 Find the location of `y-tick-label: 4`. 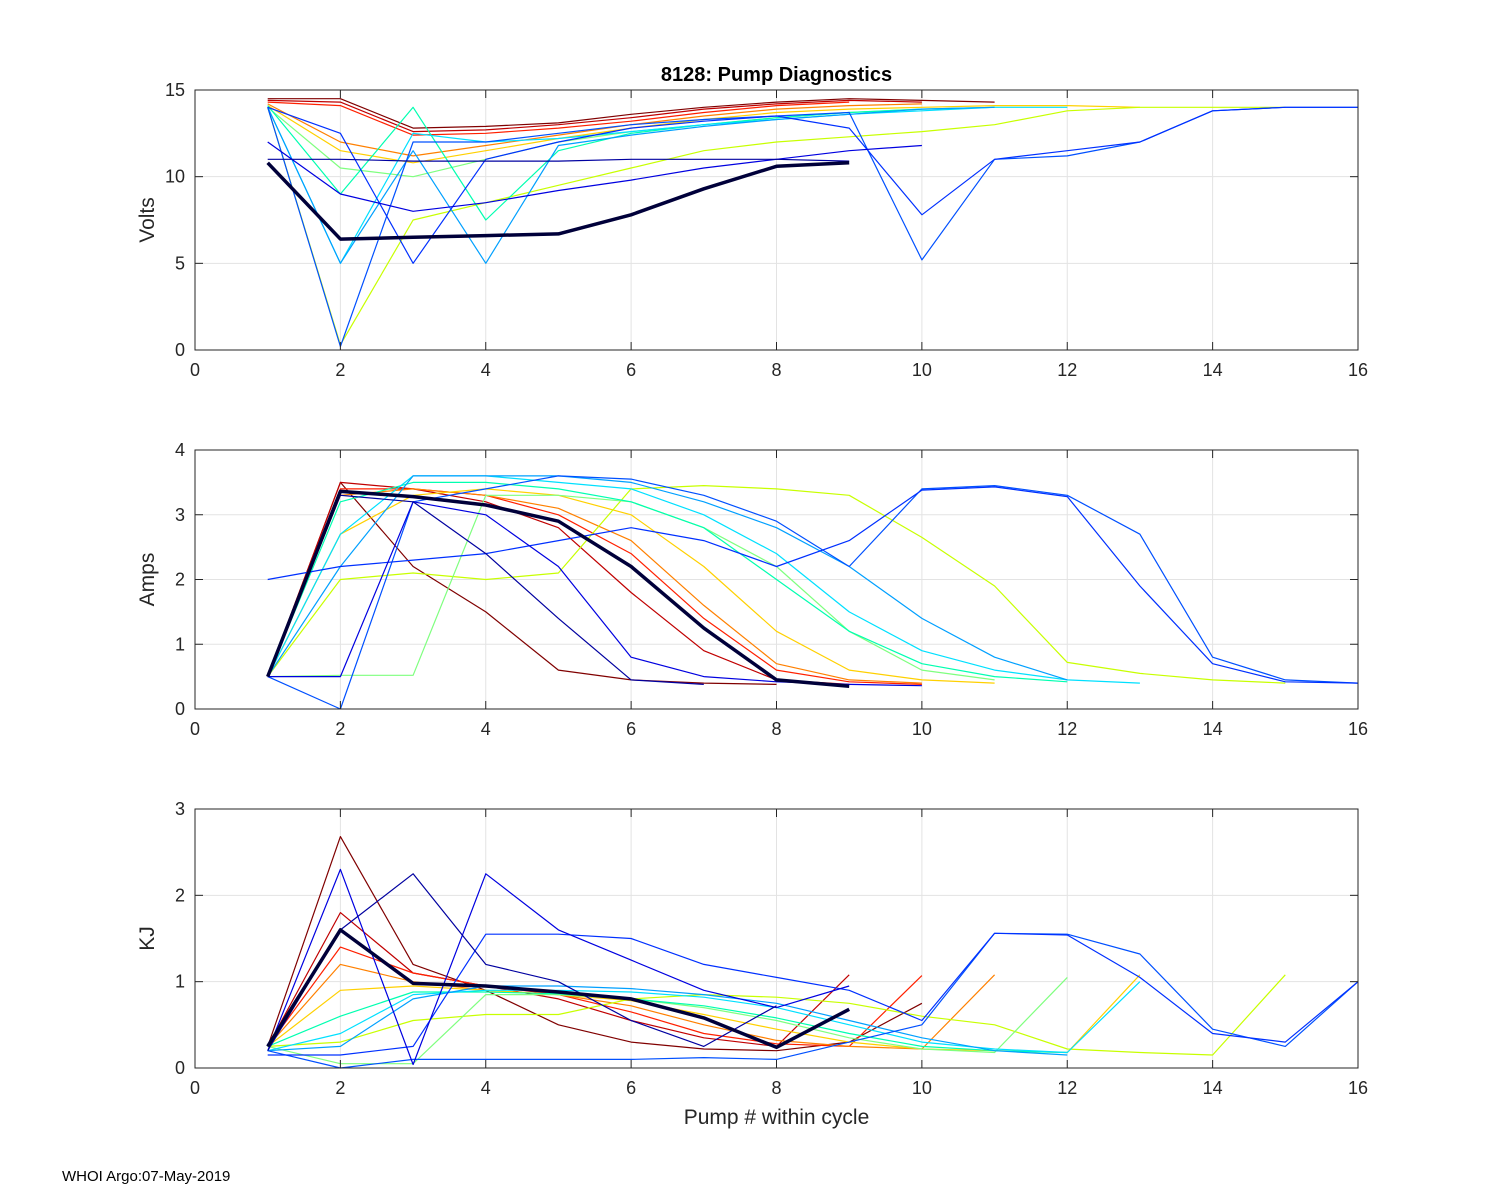

y-tick-label: 4 is located at coordinates (180, 450).